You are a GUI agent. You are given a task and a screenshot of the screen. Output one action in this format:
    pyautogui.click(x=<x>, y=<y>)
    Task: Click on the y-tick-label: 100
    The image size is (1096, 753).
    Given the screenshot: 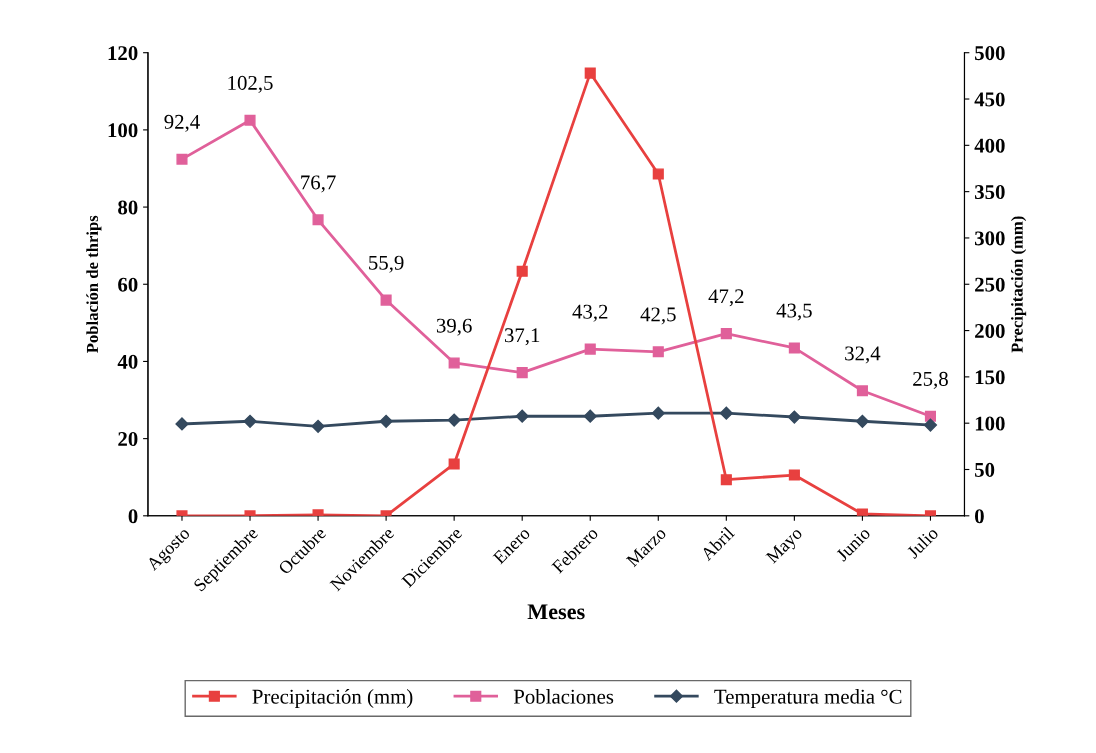 What is the action you would take?
    pyautogui.click(x=123, y=130)
    